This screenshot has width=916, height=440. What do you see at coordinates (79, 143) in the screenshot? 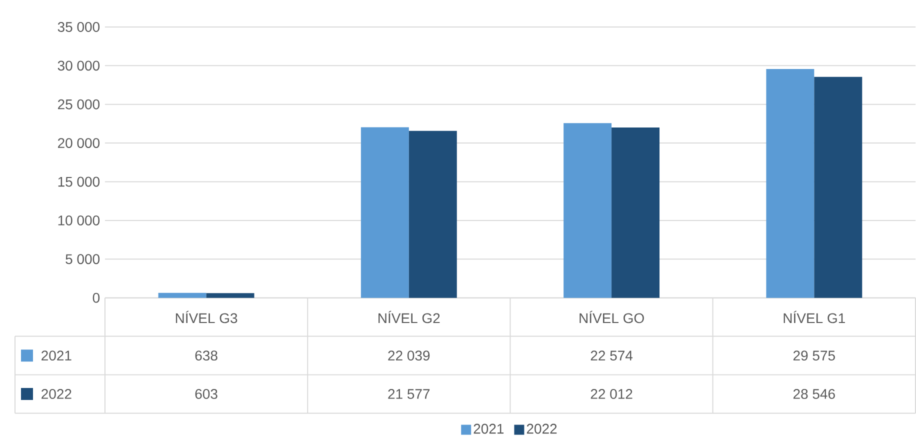
I see `y-tick-label: 20 000` at bounding box center [79, 143].